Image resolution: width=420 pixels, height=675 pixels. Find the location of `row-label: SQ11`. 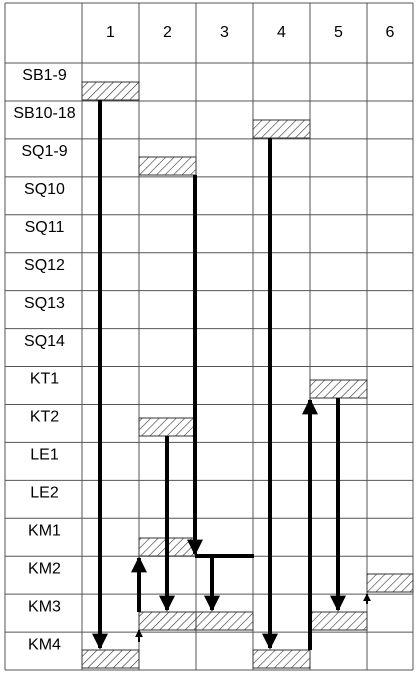

row-label: SQ11 is located at coordinates (45, 227).